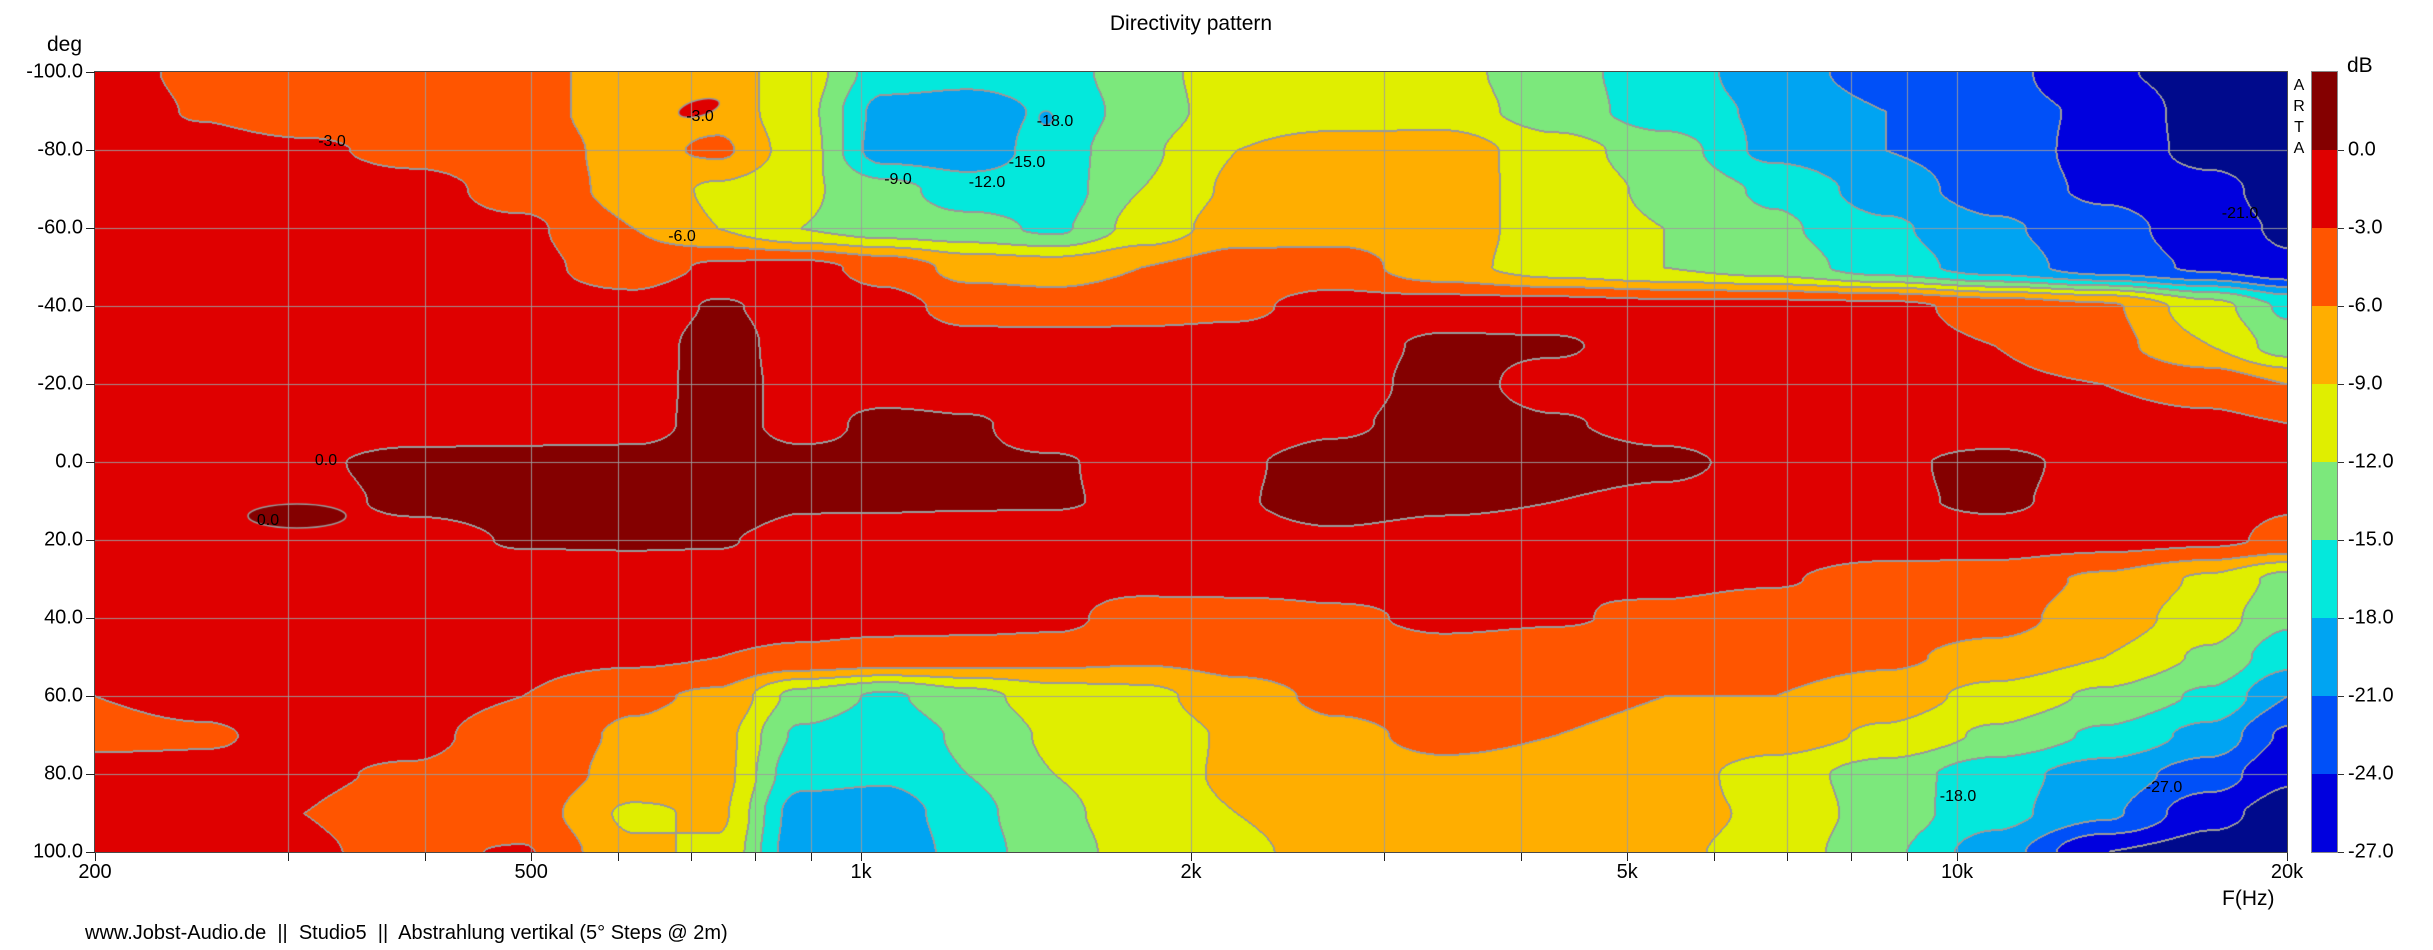  What do you see at coordinates (2164, 787) in the screenshot?
I see `contour-level-label: -27.0` at bounding box center [2164, 787].